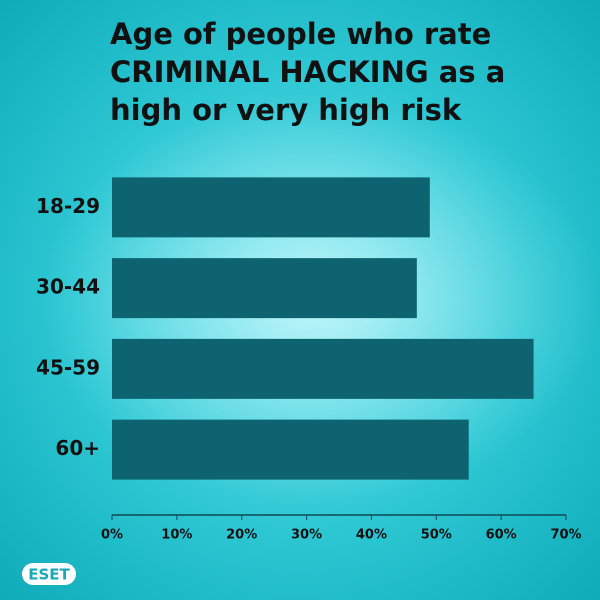  I want to click on x-tick-label: 20%, so click(241, 535).